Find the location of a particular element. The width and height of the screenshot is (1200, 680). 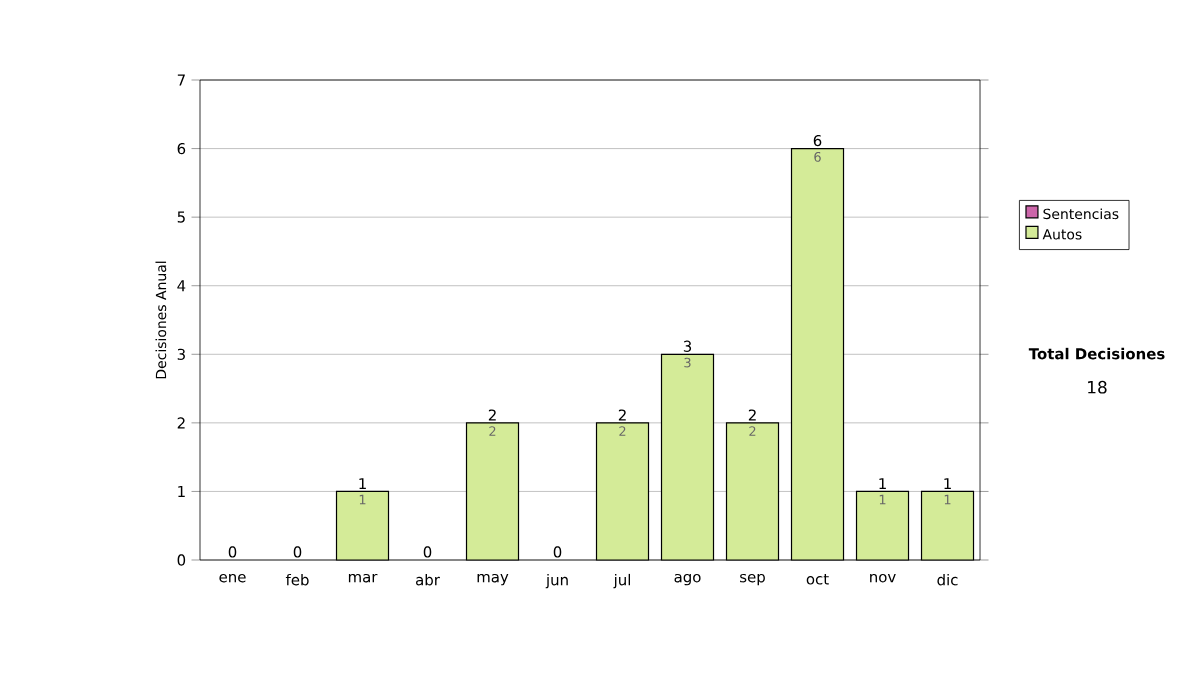

text: 18 is located at coordinates (1097, 387).